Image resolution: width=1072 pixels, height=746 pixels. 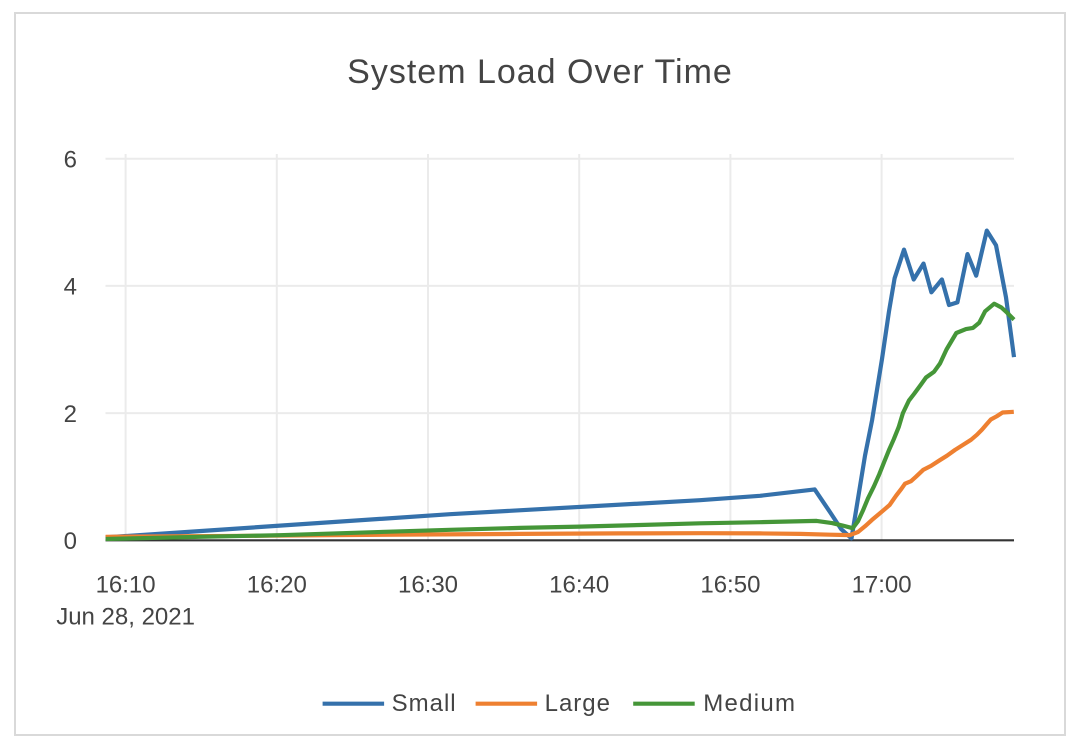 I want to click on svg-text: 2, so click(x=70, y=414).